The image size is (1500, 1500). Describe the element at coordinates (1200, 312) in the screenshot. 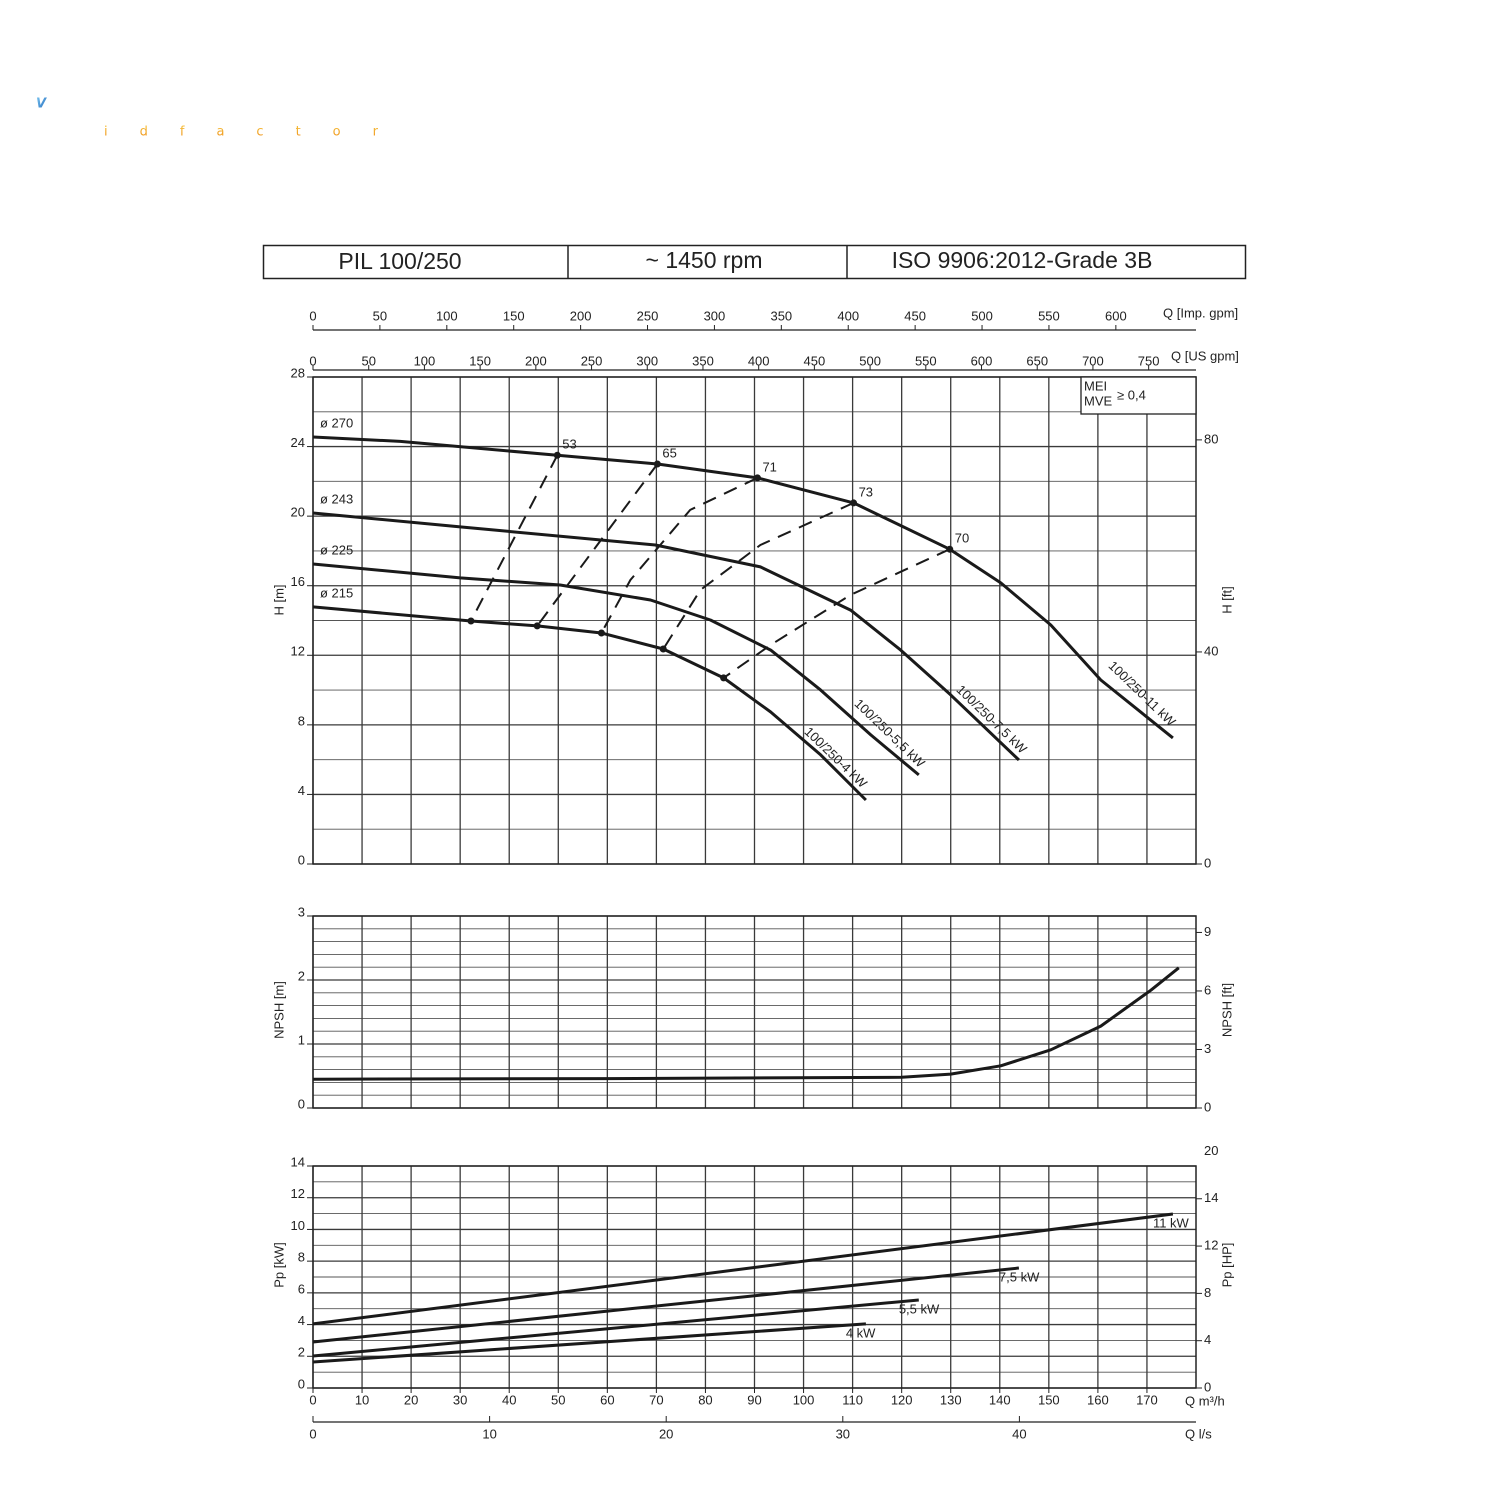

I see `x-axis-title: Q [Imp. gpm]` at that location.